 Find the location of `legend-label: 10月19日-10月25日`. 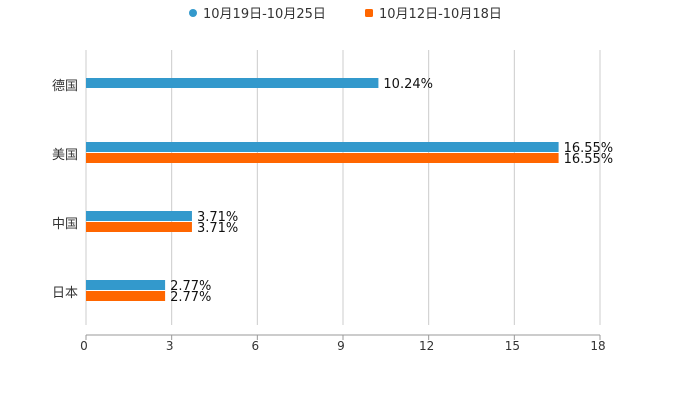

legend-label: 10月19日-10月25日 is located at coordinates (264, 14).